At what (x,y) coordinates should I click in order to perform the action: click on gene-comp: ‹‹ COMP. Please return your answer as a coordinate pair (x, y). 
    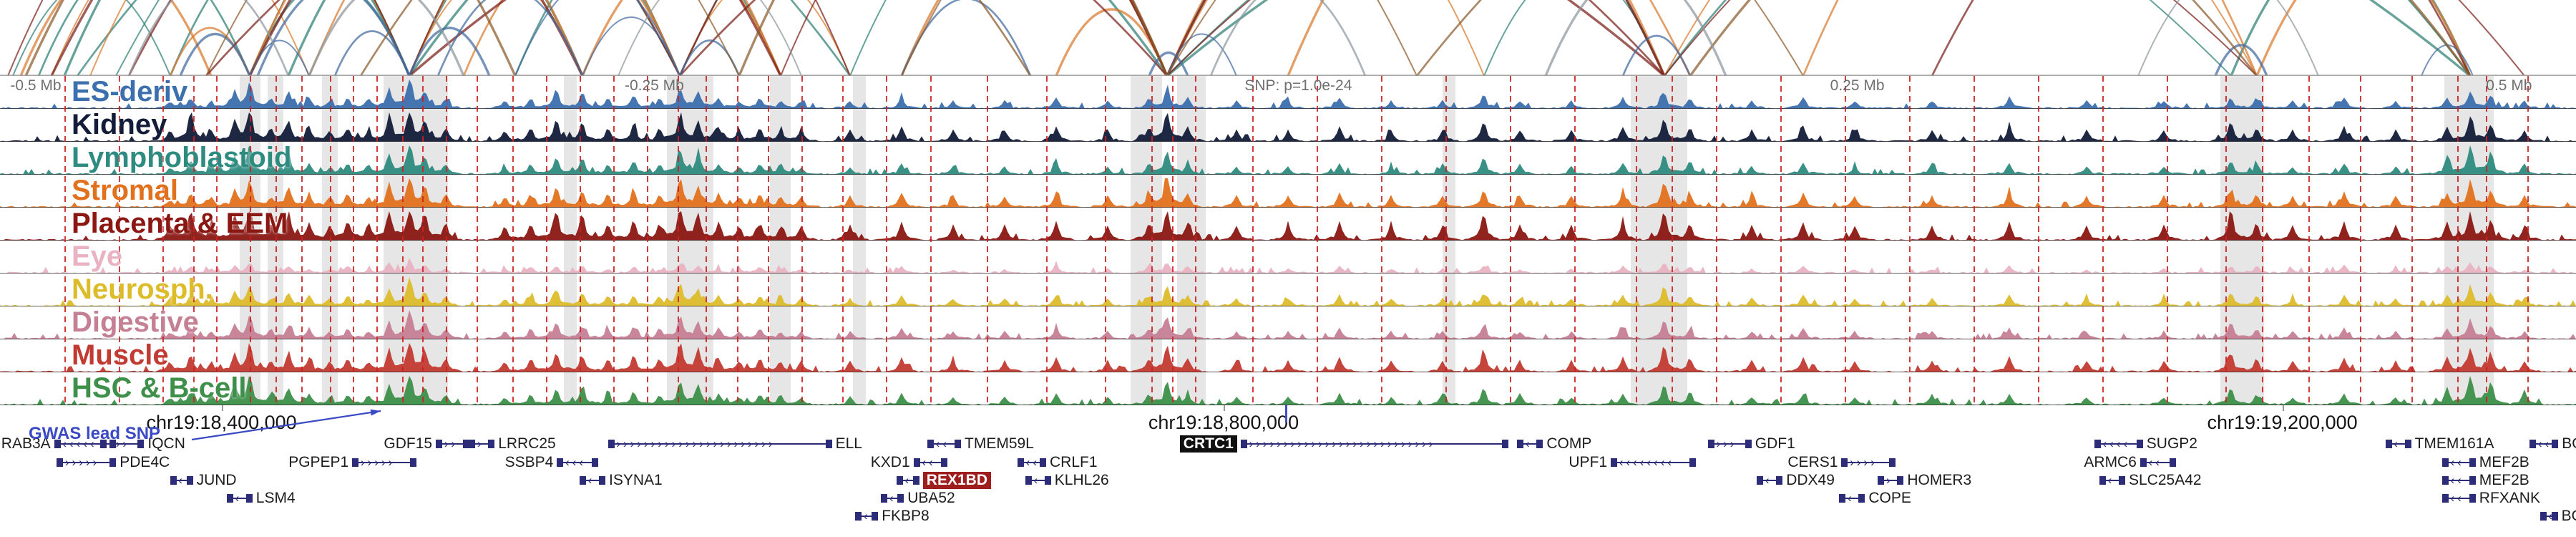
    Looking at the image, I should click on (1554, 444).